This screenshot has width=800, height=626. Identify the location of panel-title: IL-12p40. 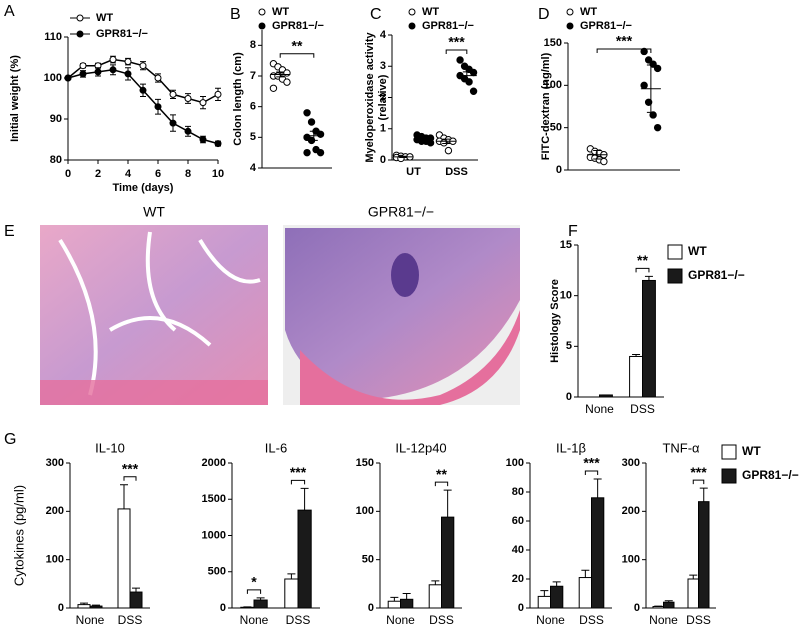
(420, 447).